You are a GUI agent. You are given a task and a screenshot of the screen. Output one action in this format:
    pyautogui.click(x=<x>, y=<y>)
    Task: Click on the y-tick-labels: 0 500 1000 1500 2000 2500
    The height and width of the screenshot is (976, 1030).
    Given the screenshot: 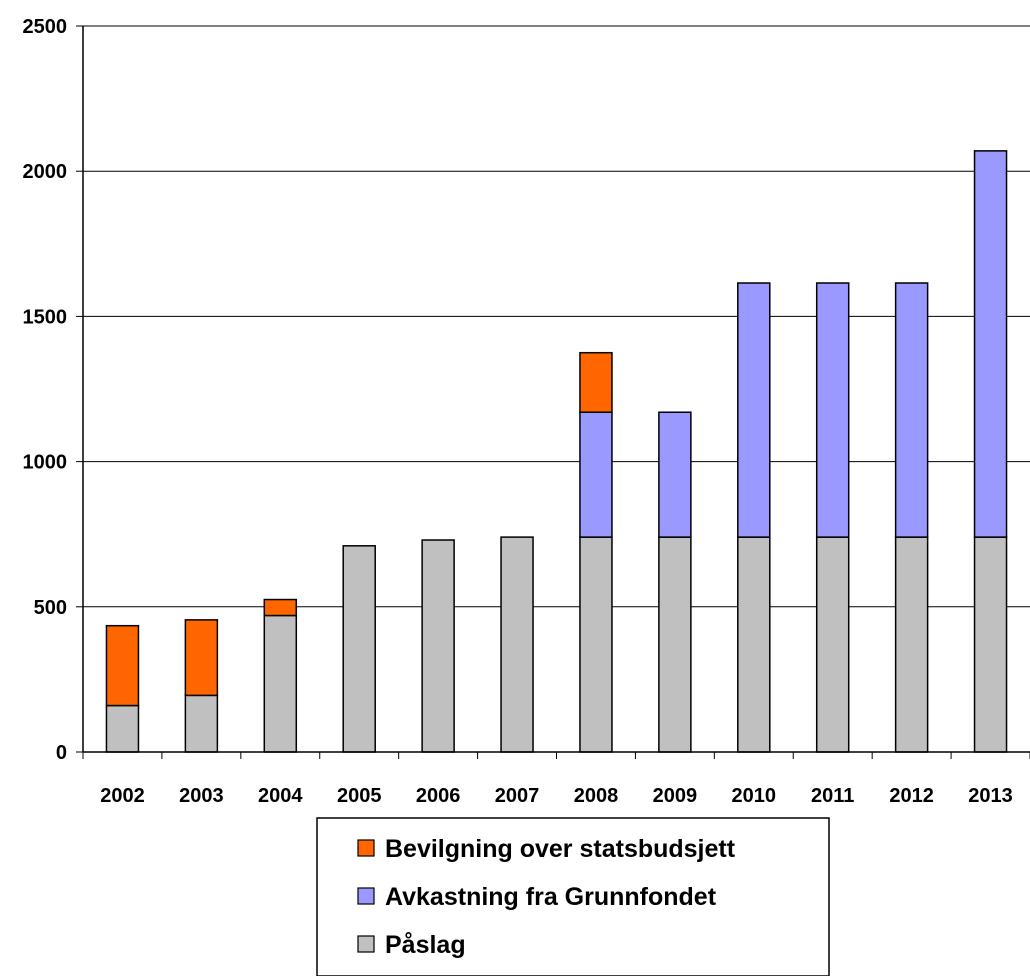 What is the action you would take?
    pyautogui.click(x=45, y=390)
    